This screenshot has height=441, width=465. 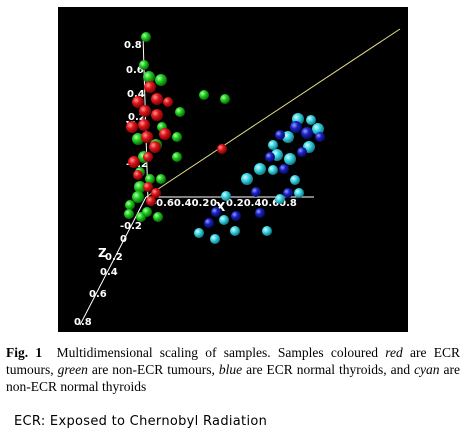 What do you see at coordinates (135, 70) in the screenshot?
I see `y-tick-label: 0.6` at bounding box center [135, 70].